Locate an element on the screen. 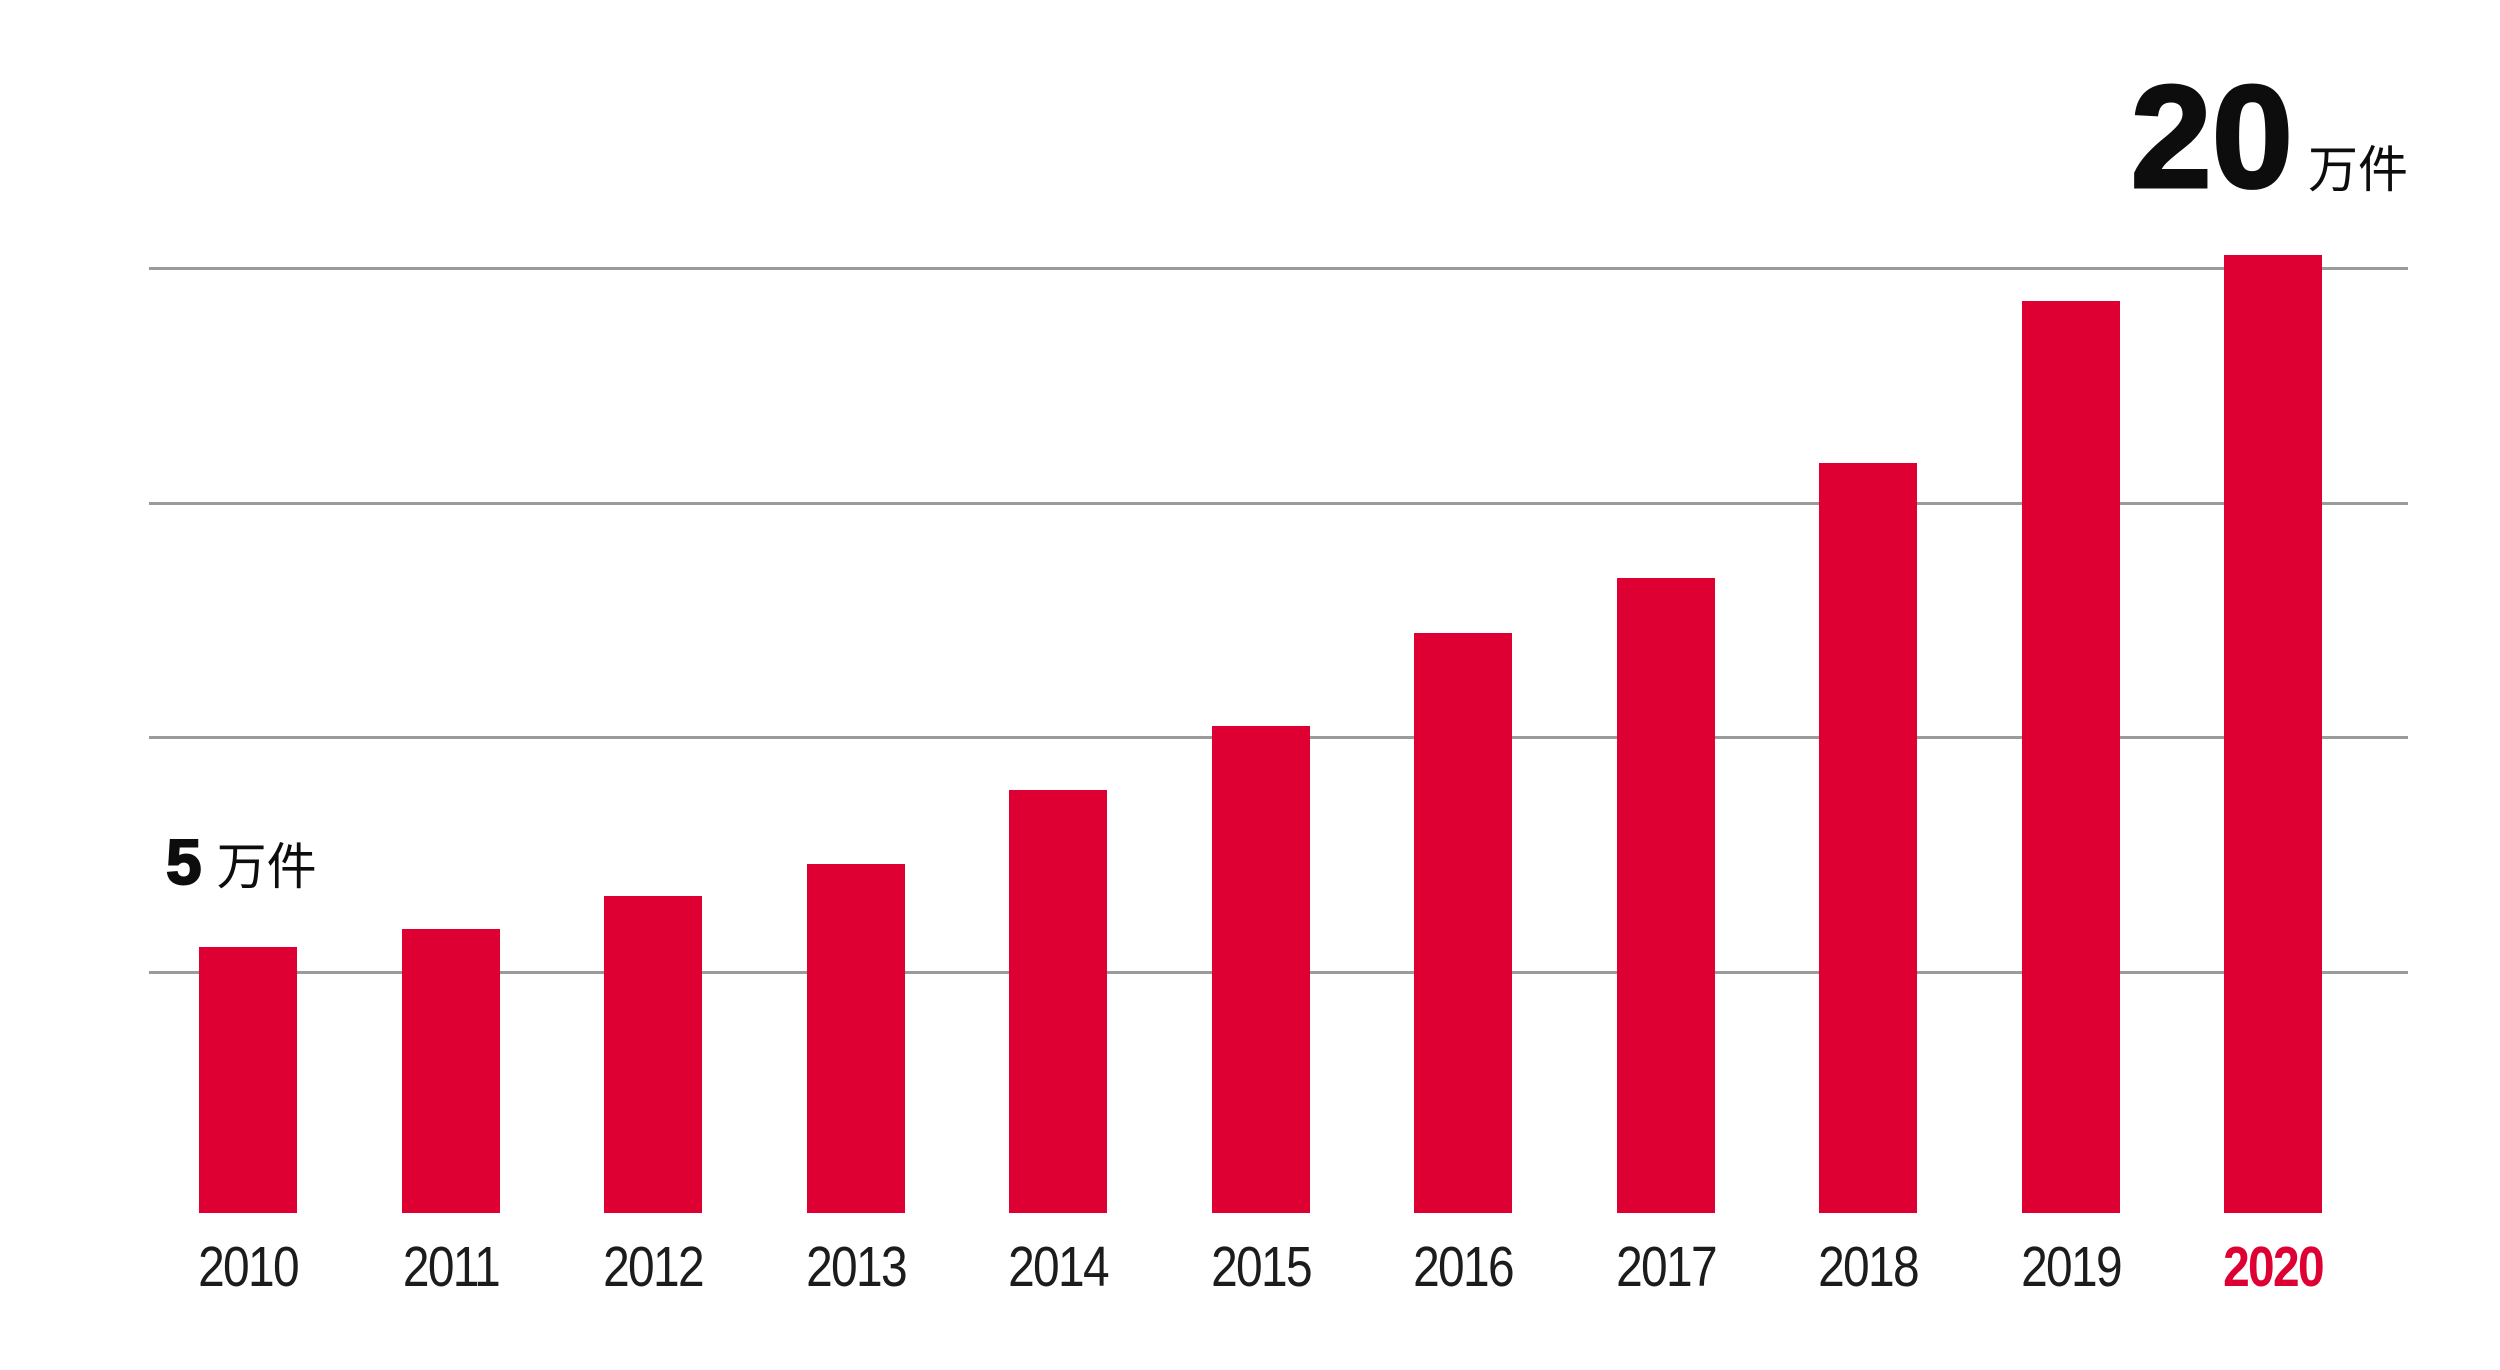 This screenshot has width=2500, height=1370. x-axis-label-2012: 2012 is located at coordinates (653, 1267).